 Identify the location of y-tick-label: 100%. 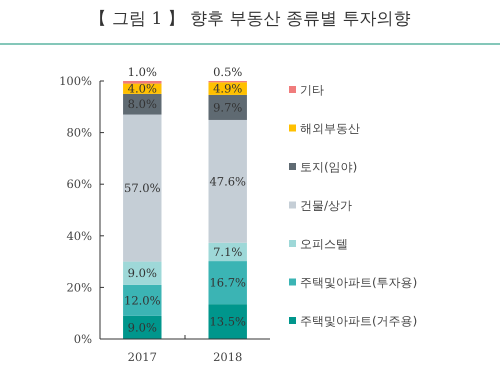
(75, 81).